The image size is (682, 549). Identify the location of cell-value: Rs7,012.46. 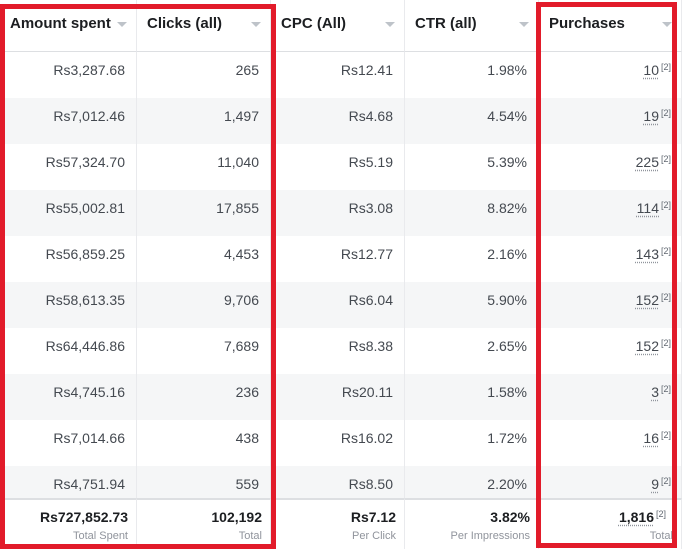
(89, 116).